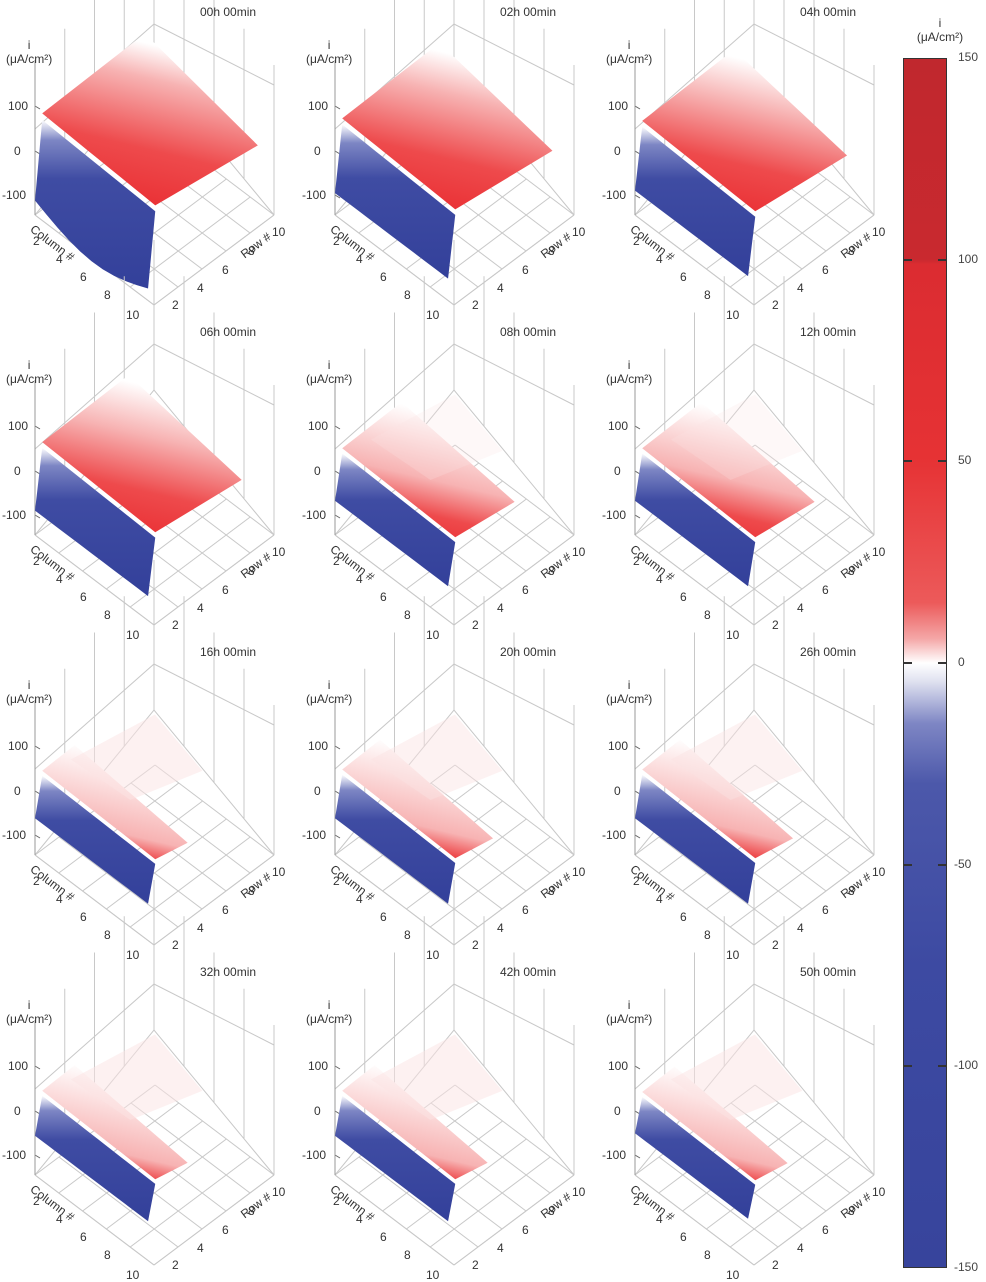 This screenshot has height=1282, width=986. Describe the element at coordinates (966, 1065) in the screenshot. I see `colorbar-tick-label: -100` at that location.